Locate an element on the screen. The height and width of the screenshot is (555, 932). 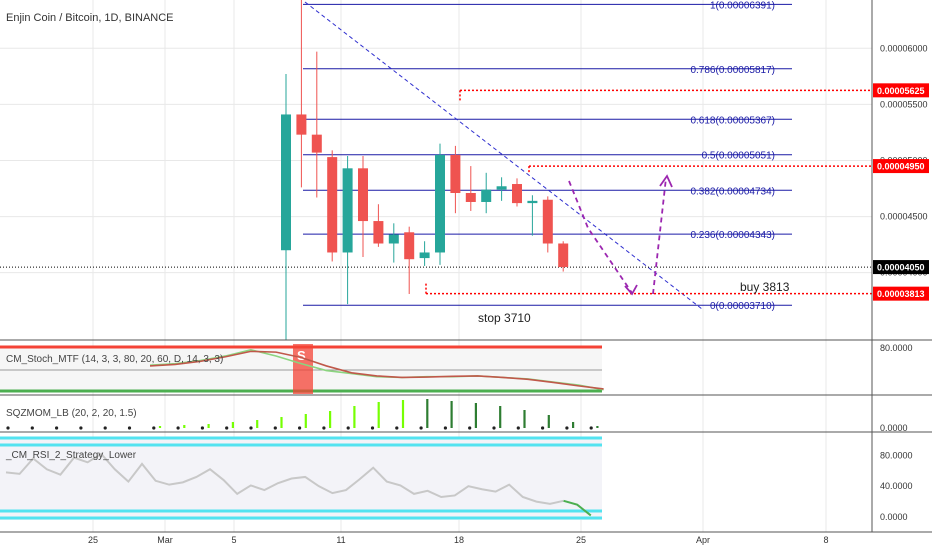
rsi-band is located at coordinates (301, 479).